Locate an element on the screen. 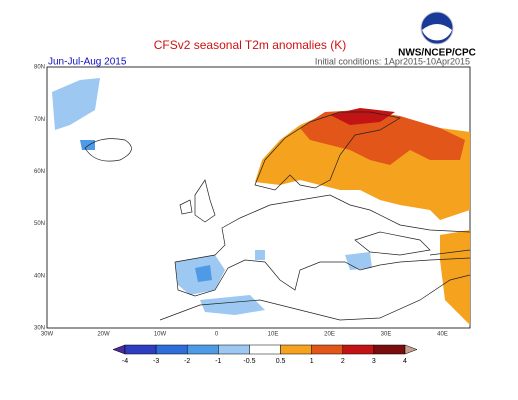 Image resolution: width=518 pixels, height=400 pixels. colorbar-label: 0.5 is located at coordinates (281, 361).